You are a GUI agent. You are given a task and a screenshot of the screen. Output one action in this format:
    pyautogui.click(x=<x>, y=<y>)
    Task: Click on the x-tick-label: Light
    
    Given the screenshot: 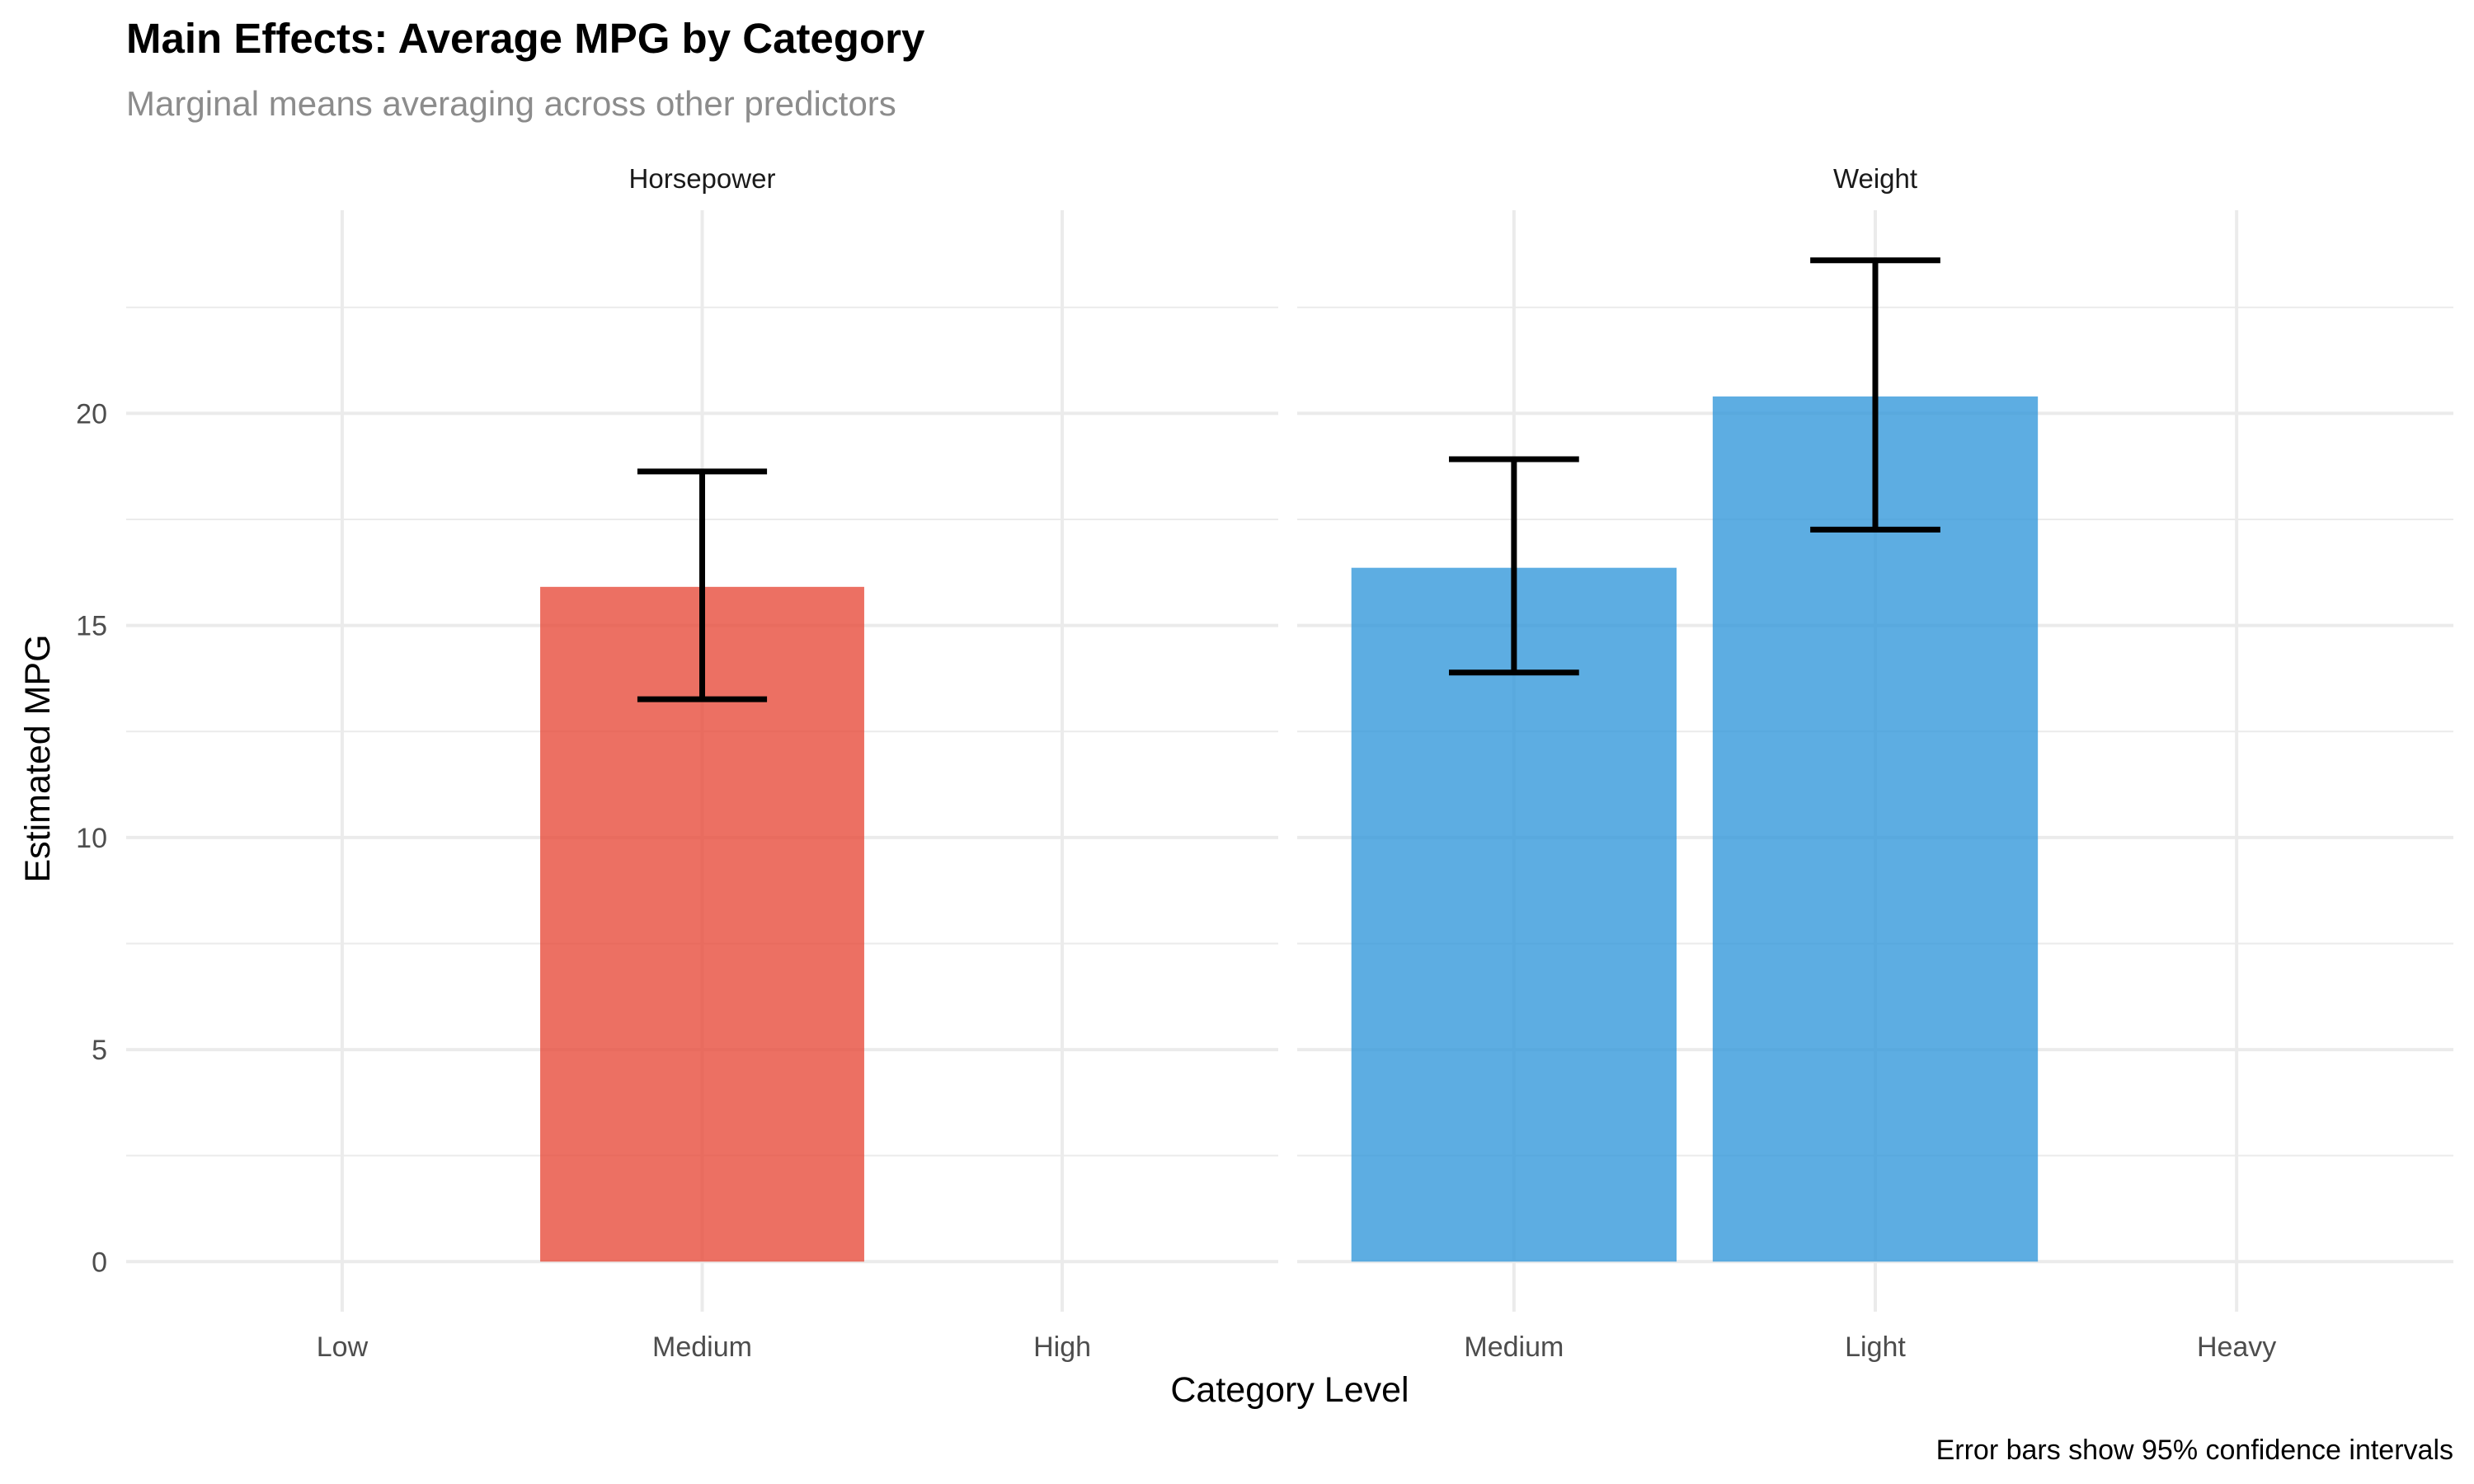 What is the action you would take?
    pyautogui.click(x=1875, y=1347)
    